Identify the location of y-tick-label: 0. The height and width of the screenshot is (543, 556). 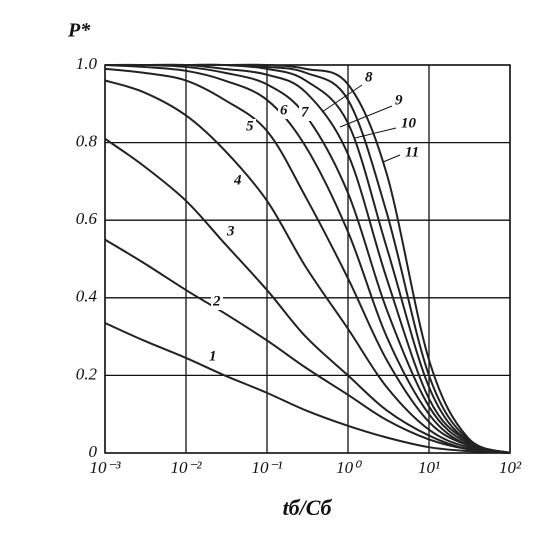
(93, 451).